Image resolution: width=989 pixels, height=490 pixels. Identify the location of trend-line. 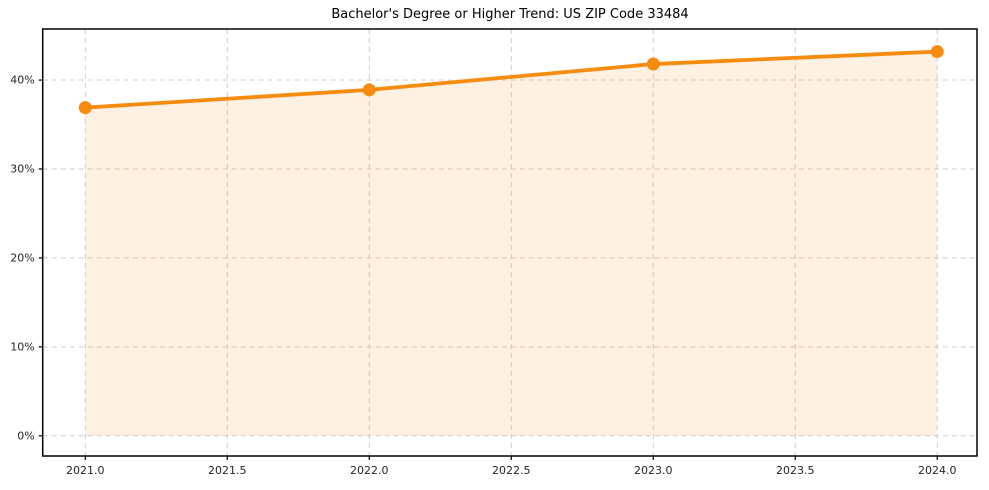
(511, 79).